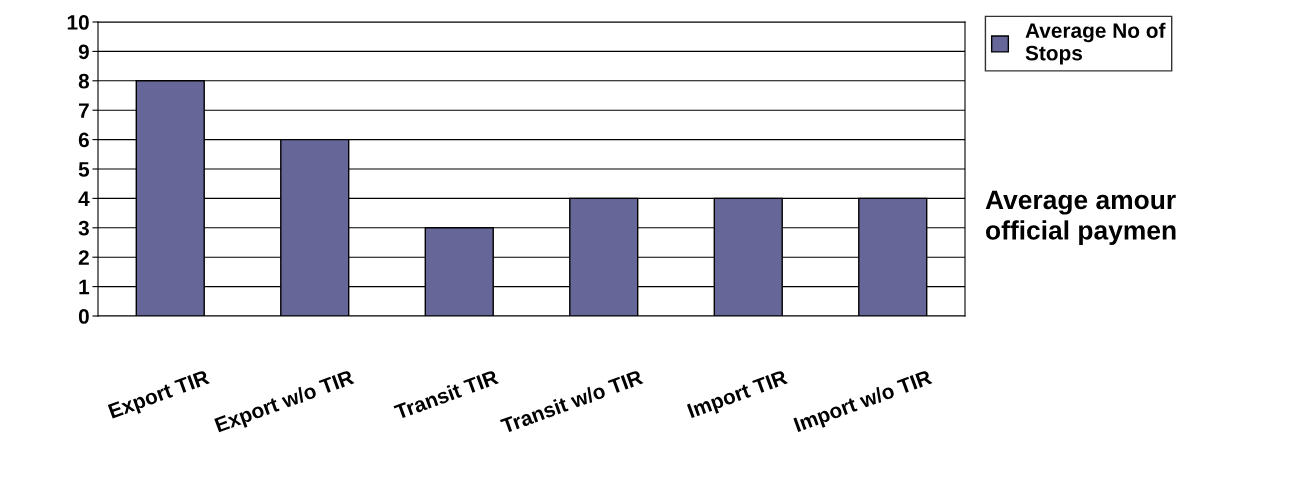 The image size is (1300, 478). I want to click on x-tick-label: Transit TIR, so click(446, 394).